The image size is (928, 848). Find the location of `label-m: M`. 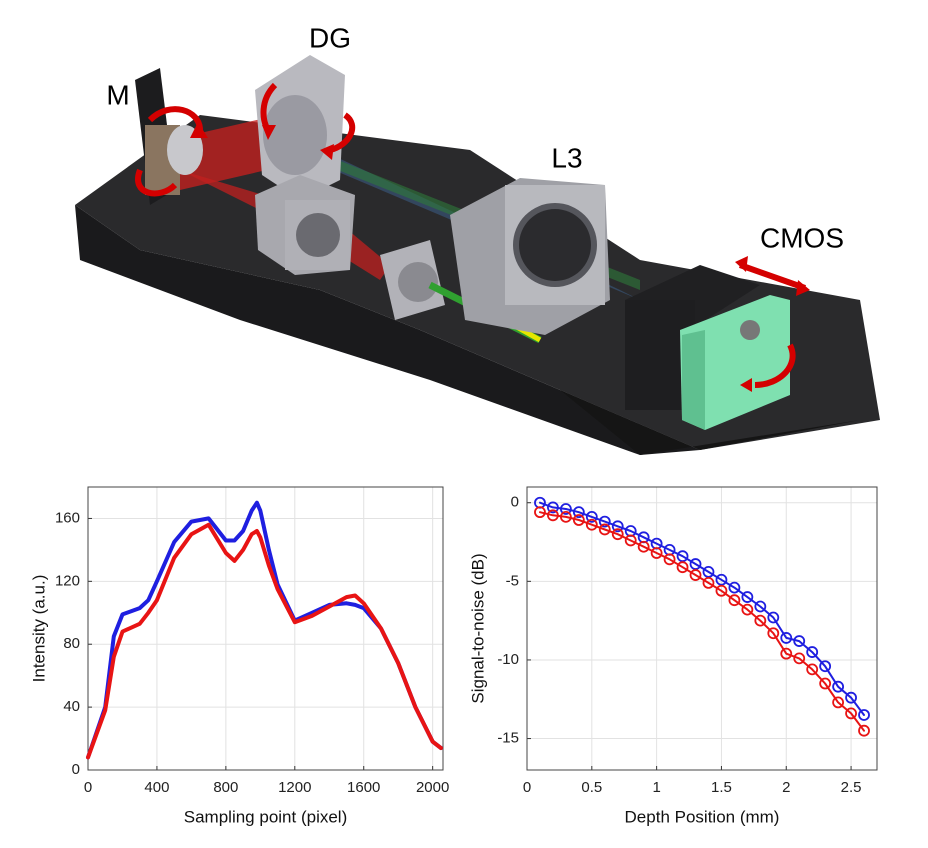

label-m: M is located at coordinates (117, 94).